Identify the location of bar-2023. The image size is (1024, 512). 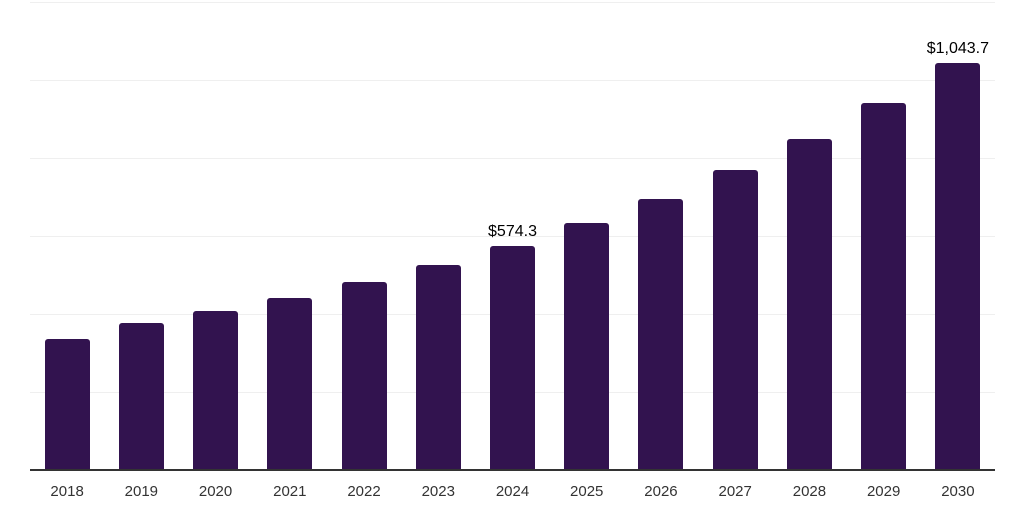
(438, 367).